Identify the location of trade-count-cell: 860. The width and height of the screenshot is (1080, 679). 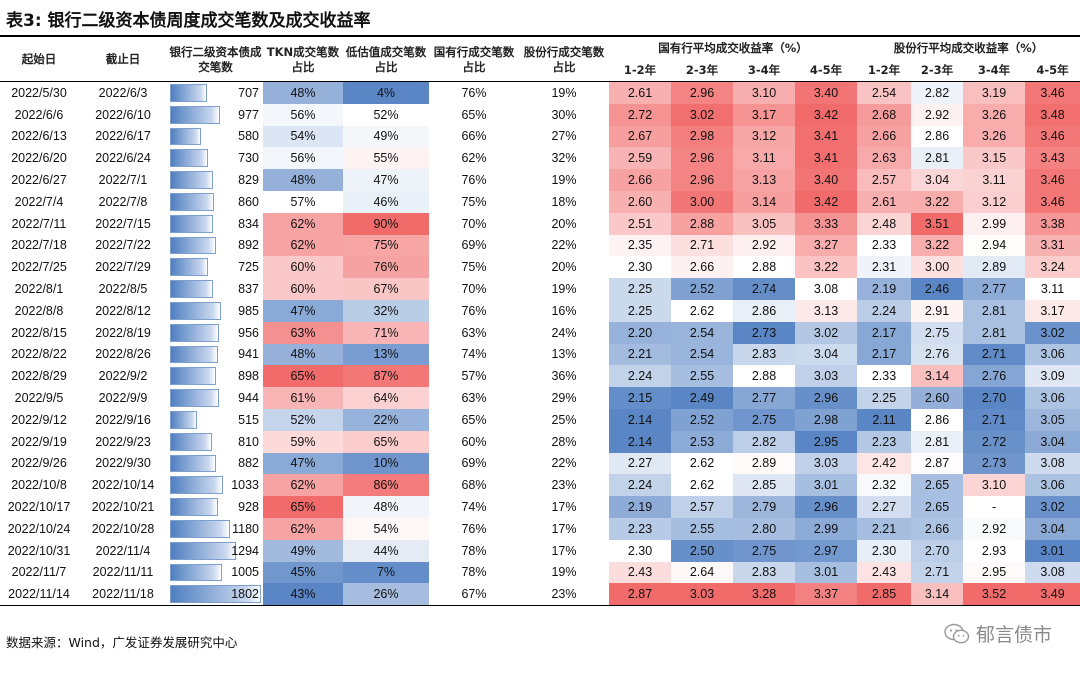
(215, 202).